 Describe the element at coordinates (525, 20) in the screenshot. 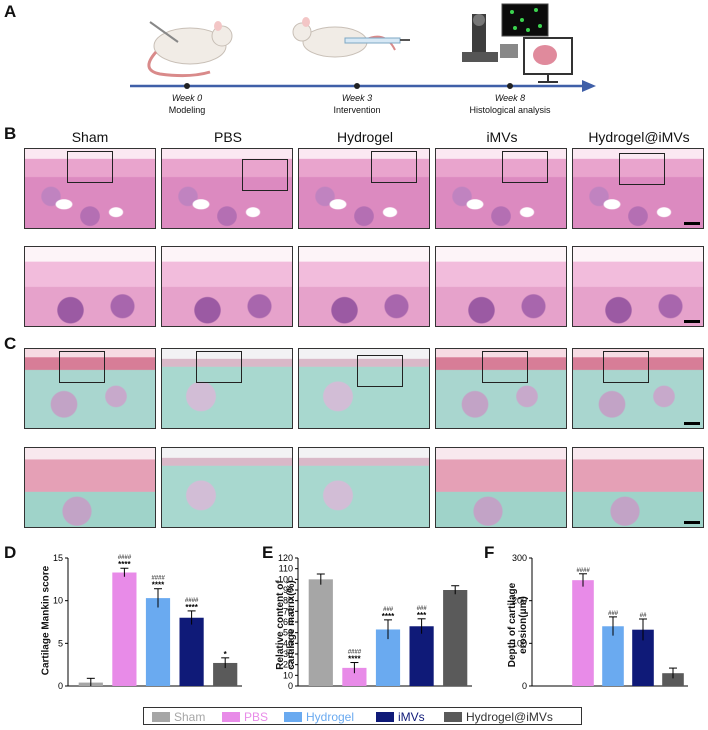

I see `fluorescence-monitor-illustration` at that location.